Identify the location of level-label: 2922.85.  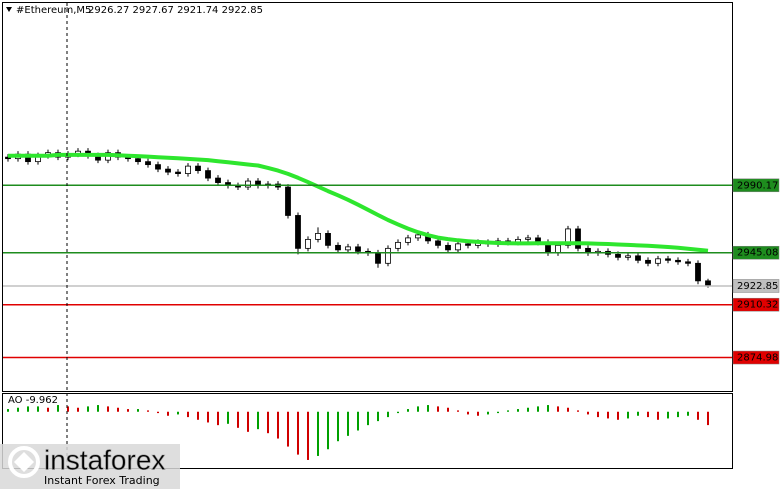
(757, 286).